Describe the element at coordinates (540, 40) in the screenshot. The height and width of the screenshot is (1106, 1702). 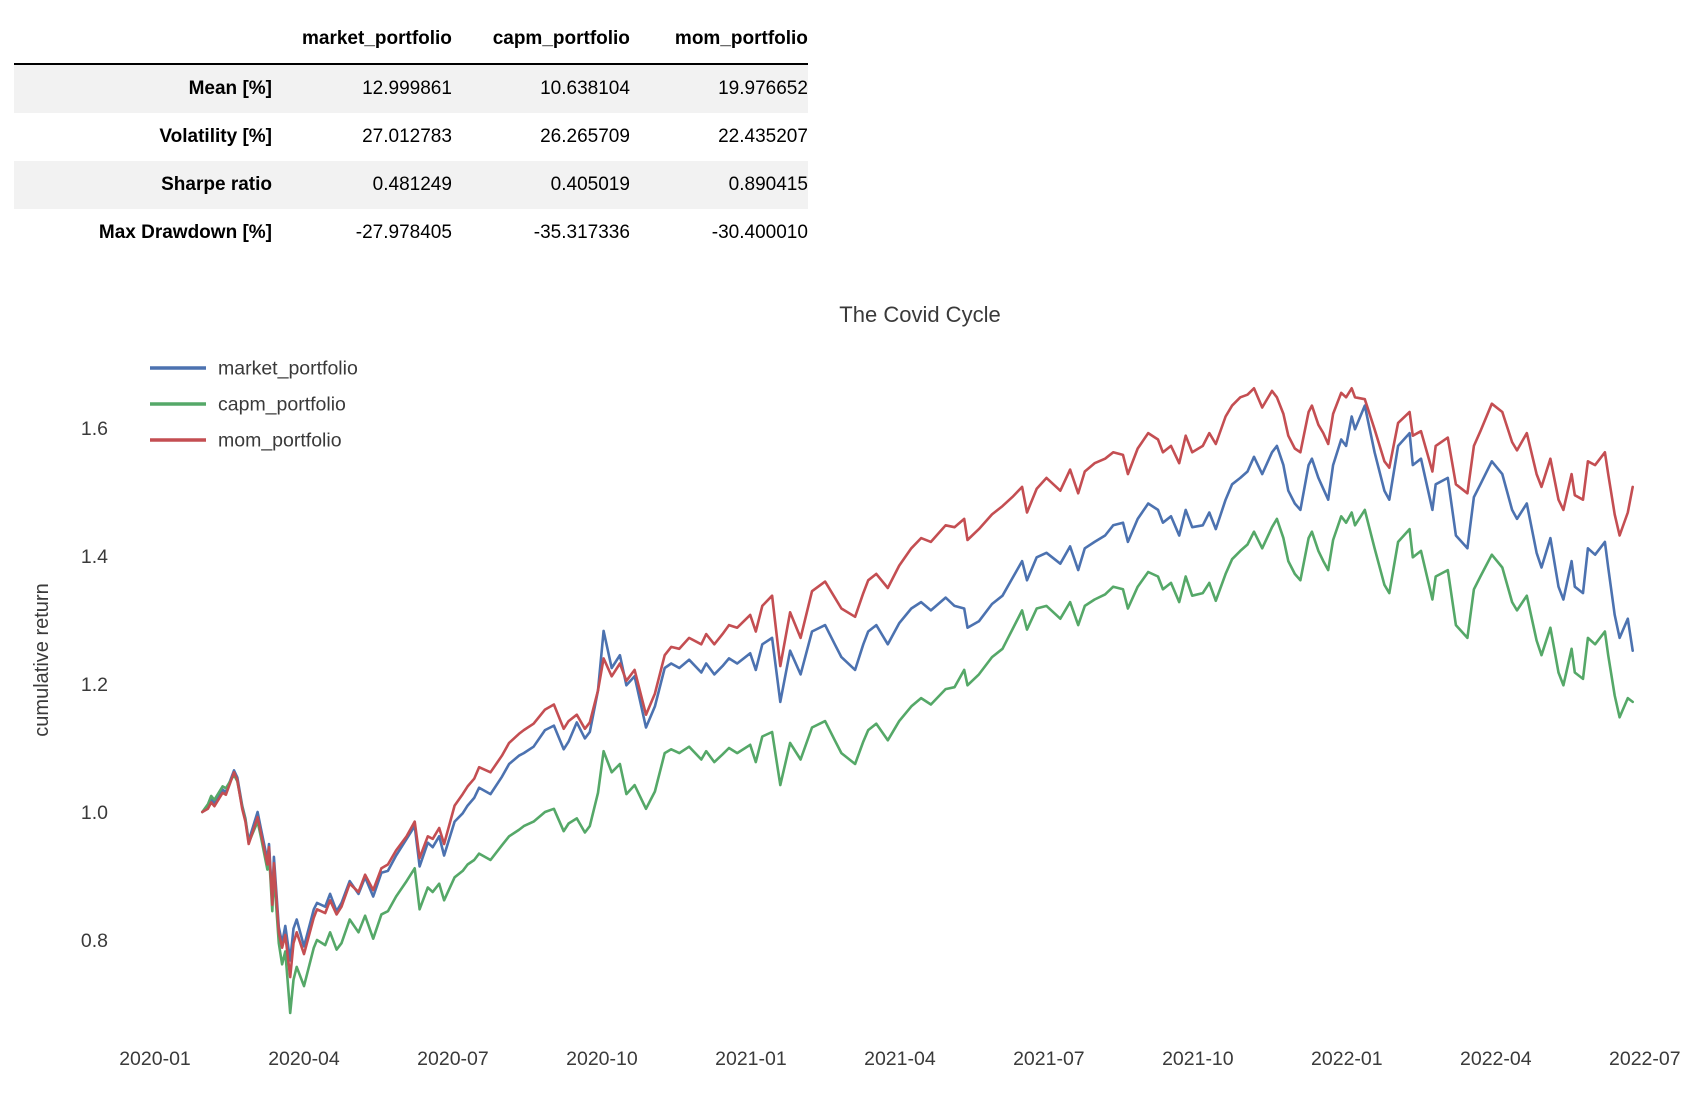
I see `column-header: capm_portfolio` at that location.